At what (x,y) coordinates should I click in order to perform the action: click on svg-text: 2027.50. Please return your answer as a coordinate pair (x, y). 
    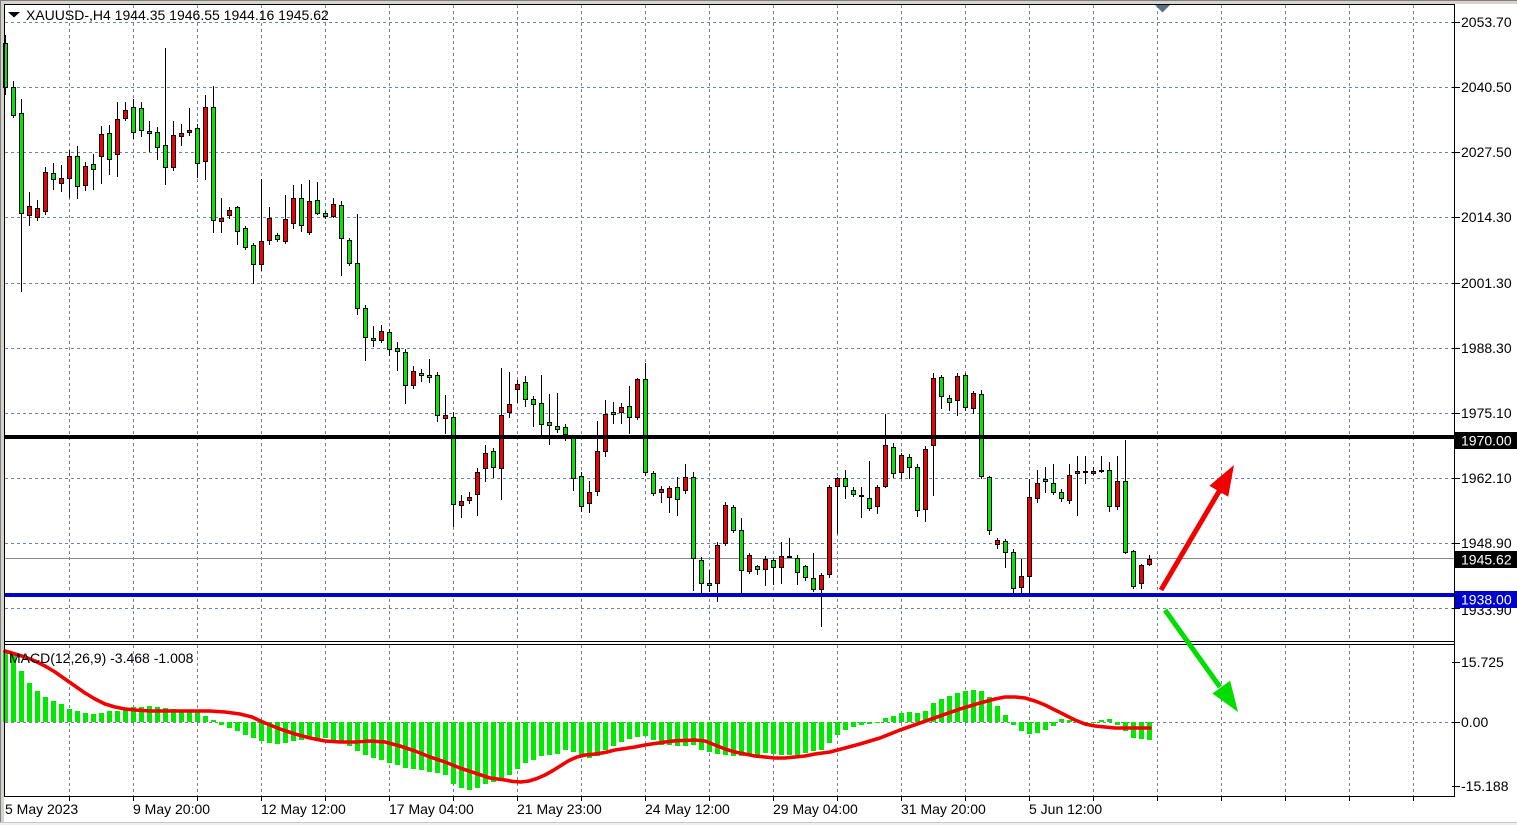
    Looking at the image, I should click on (1486, 152).